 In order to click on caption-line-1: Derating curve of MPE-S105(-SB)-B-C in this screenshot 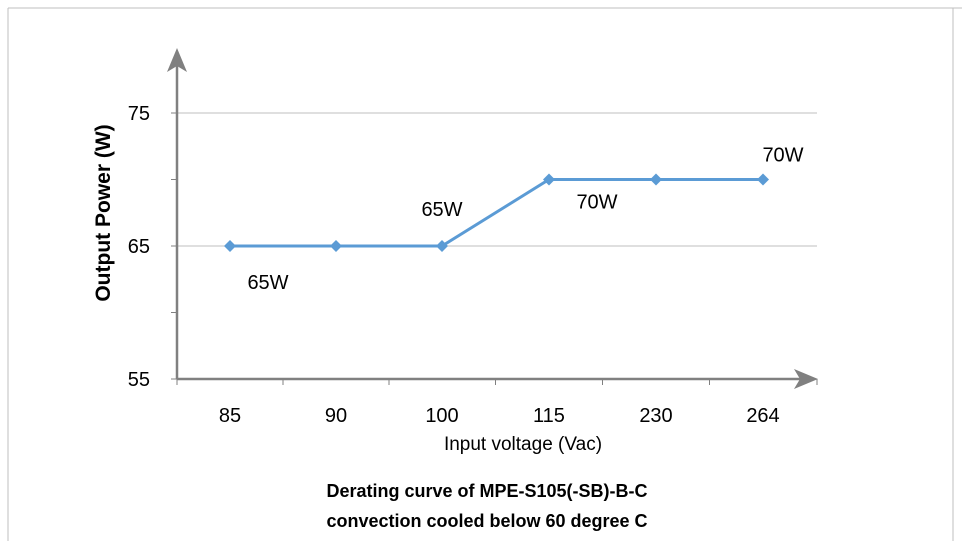, I will do `click(486, 491)`.